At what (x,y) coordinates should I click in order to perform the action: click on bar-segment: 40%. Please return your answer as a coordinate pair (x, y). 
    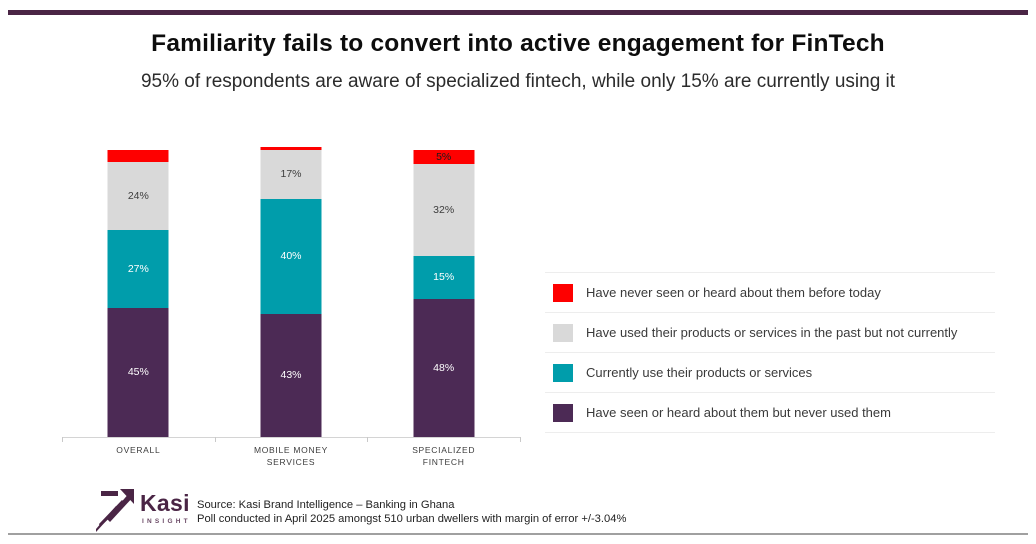
    Looking at the image, I should click on (291, 256).